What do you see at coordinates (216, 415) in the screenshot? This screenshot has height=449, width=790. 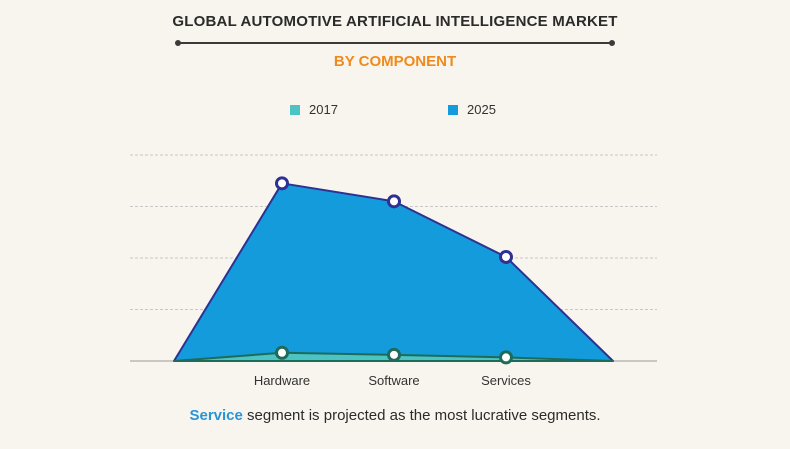 I see `footnote-highlight: Service` at bounding box center [216, 415].